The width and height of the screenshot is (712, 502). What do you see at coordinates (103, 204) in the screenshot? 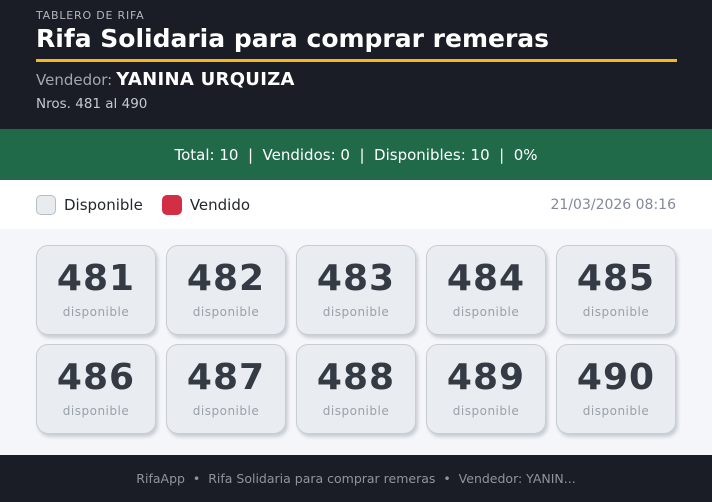
I see `available-label: Disponible` at bounding box center [103, 204].